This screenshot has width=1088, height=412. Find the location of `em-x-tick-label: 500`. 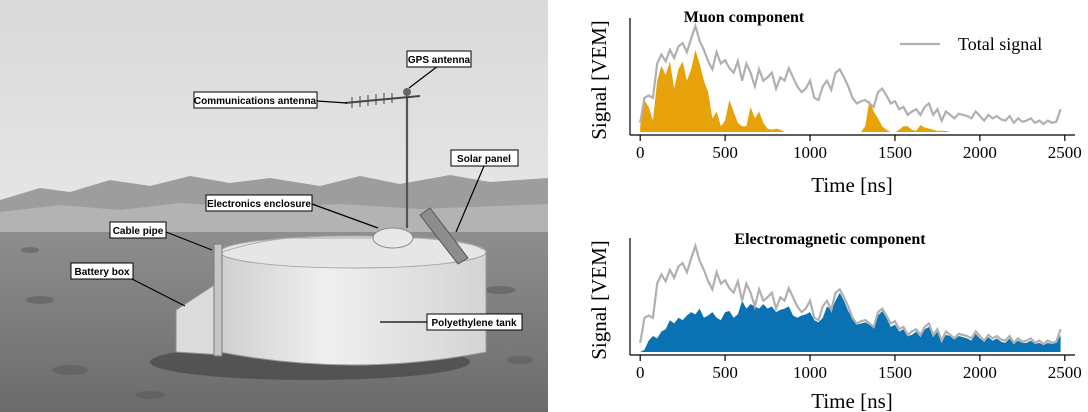

em-x-tick-label: 500 is located at coordinates (725, 372).